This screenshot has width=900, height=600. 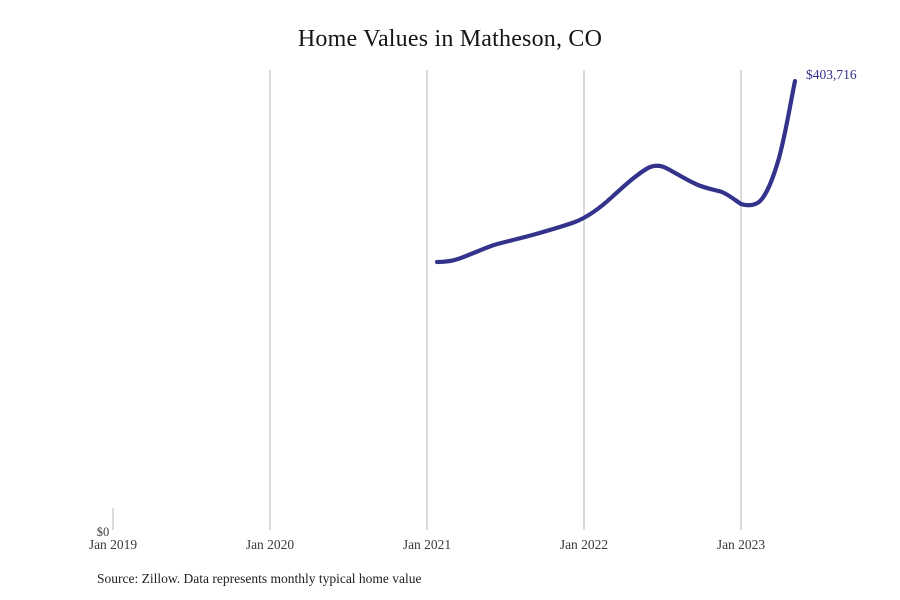 What do you see at coordinates (427, 544) in the screenshot?
I see `x-tick-label-jan-2021: Jan 2021` at bounding box center [427, 544].